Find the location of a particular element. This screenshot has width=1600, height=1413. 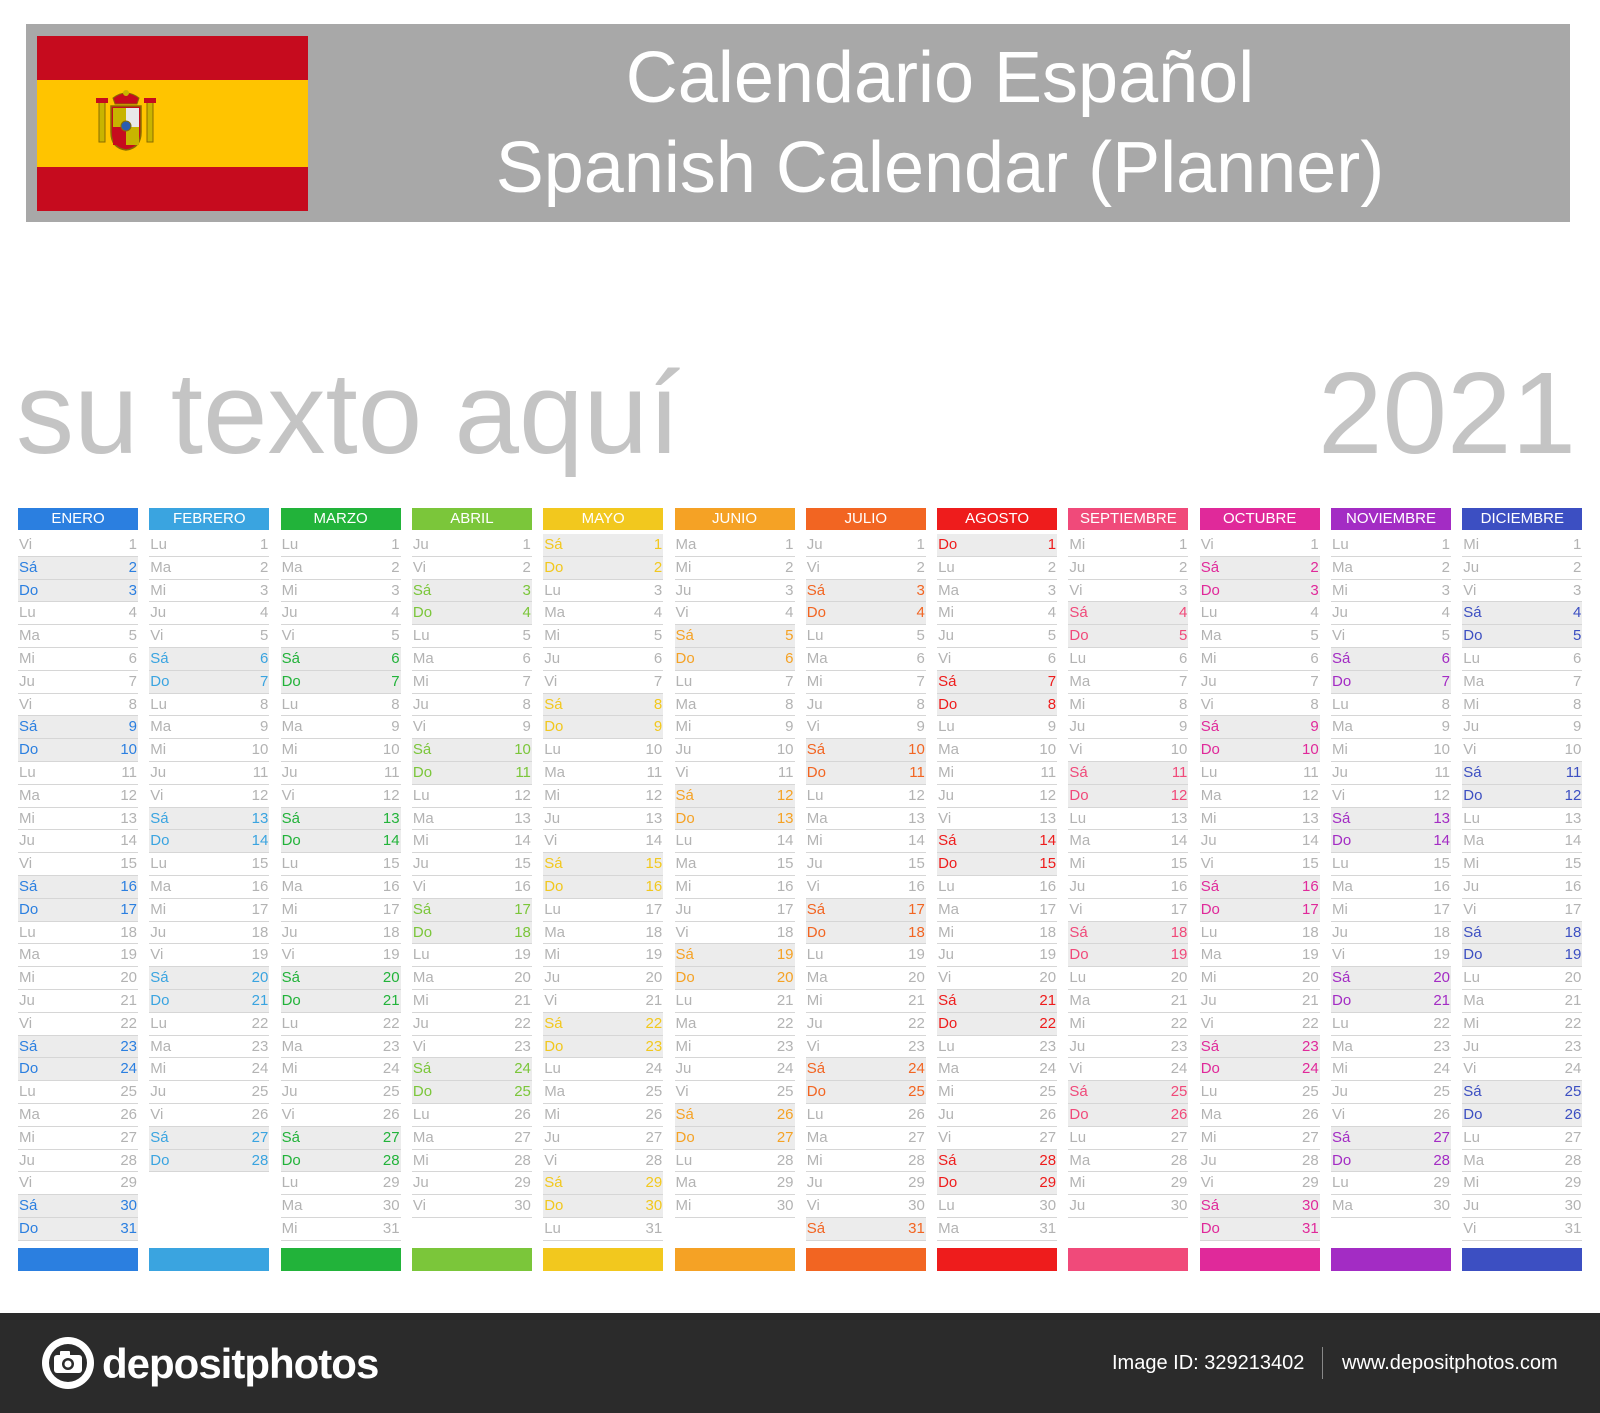

day-row: Ma 15 is located at coordinates (734, 864).